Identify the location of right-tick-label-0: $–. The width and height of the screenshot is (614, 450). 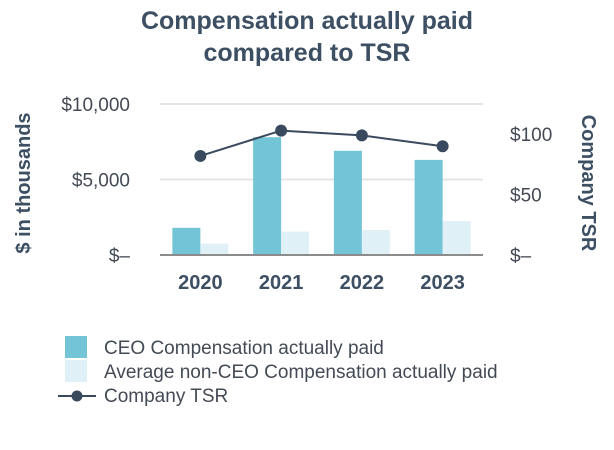
(521, 256).